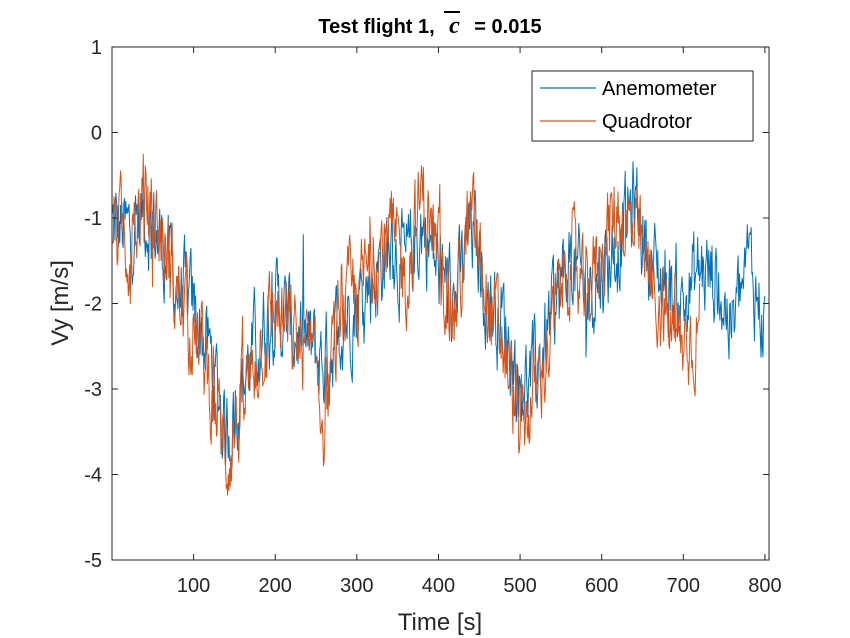  I want to click on x-axis-label: Time [s], so click(440, 622).